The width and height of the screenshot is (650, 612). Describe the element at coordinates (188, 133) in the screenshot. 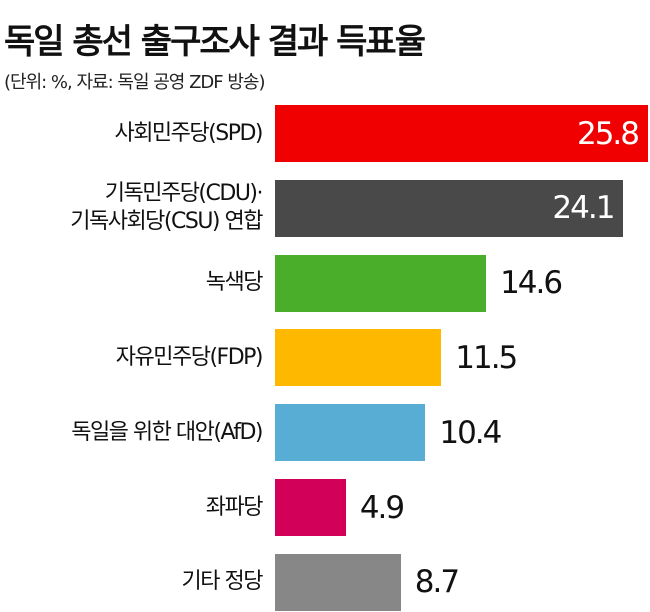

I see `category-label: 사회민주당(SPD)` at that location.